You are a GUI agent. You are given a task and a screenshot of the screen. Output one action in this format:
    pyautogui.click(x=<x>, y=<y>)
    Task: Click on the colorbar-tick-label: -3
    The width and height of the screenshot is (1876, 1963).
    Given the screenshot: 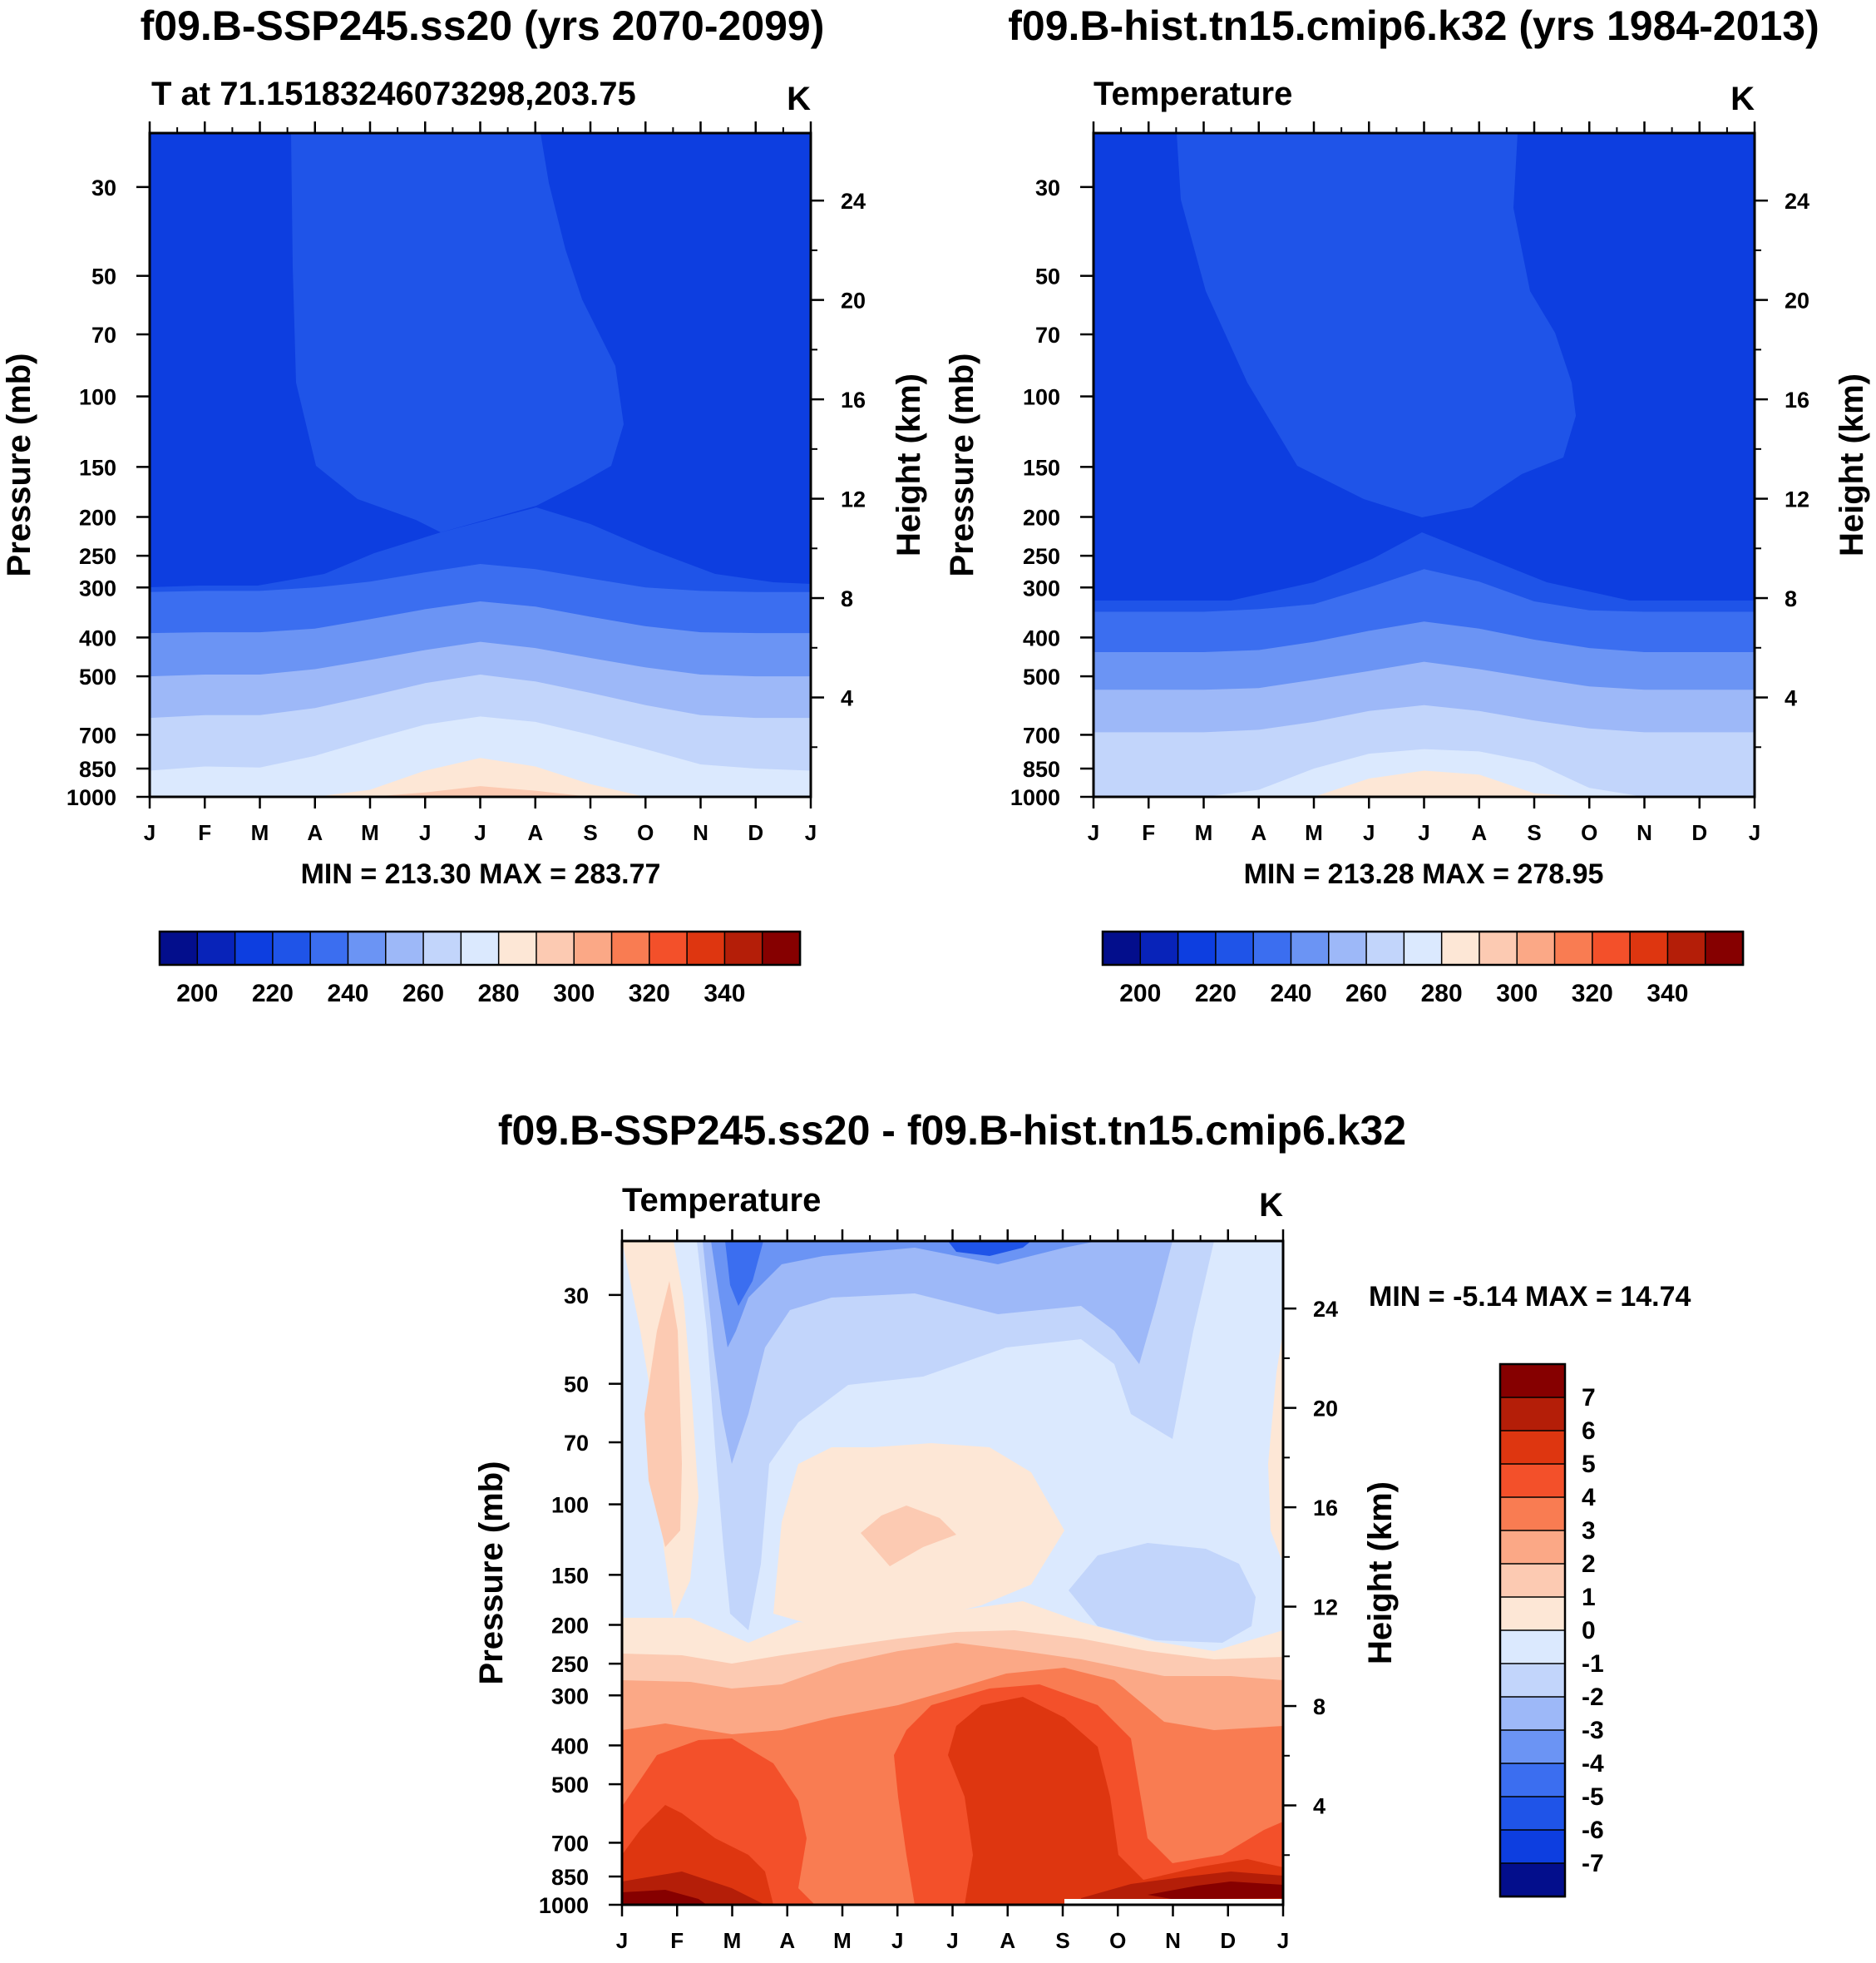 What is the action you would take?
    pyautogui.click(x=1593, y=1730)
    